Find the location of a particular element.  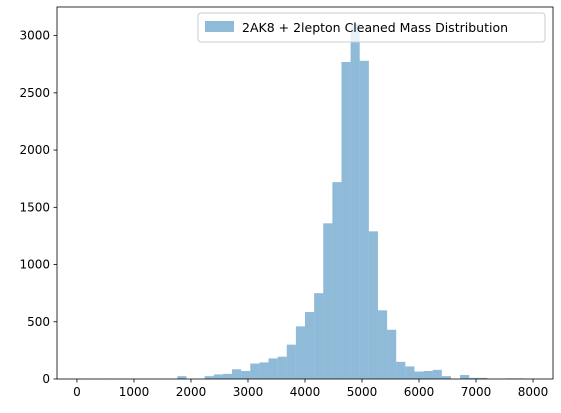

y-tick-label: 2500 is located at coordinates (34, 93).